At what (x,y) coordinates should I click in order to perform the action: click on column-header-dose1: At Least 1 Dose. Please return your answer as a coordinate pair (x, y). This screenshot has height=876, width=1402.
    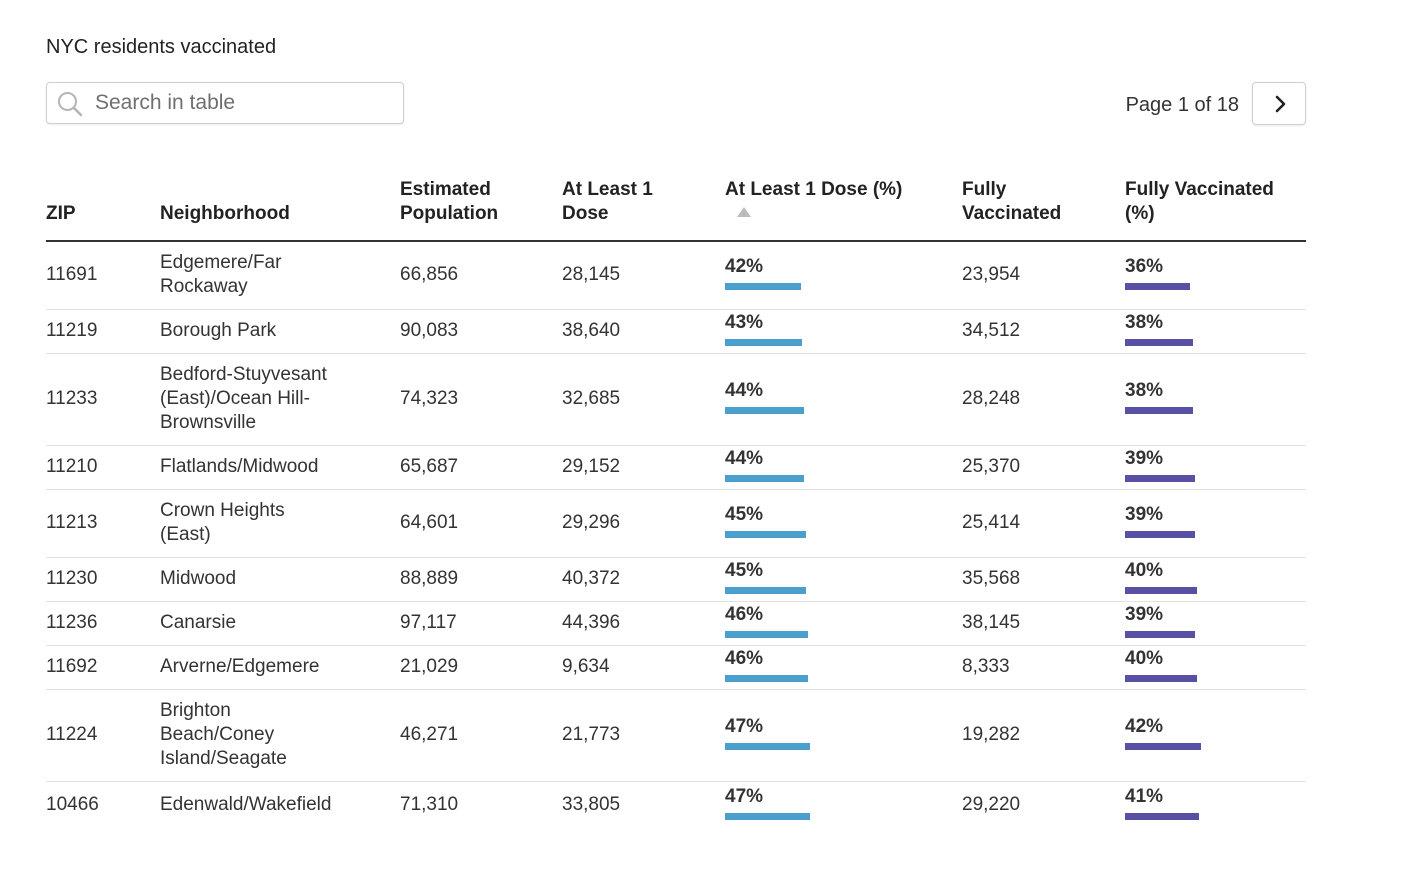
    Looking at the image, I should click on (643, 205).